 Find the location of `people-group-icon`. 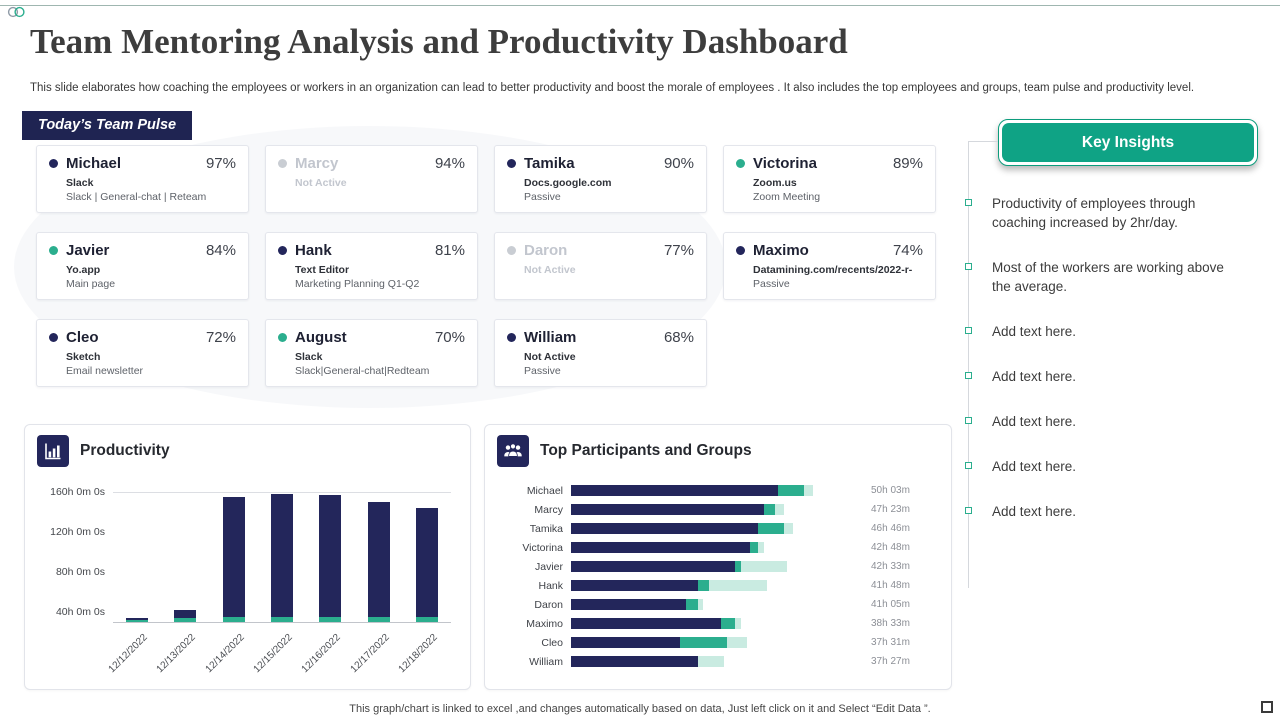

people-group-icon is located at coordinates (513, 451).